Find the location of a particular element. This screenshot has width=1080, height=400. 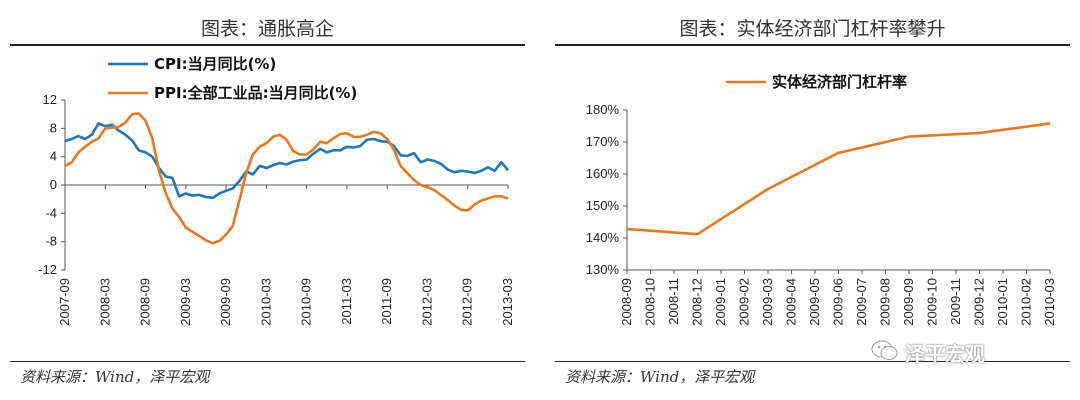

right-y-tick-label: 140% is located at coordinates (603, 237).